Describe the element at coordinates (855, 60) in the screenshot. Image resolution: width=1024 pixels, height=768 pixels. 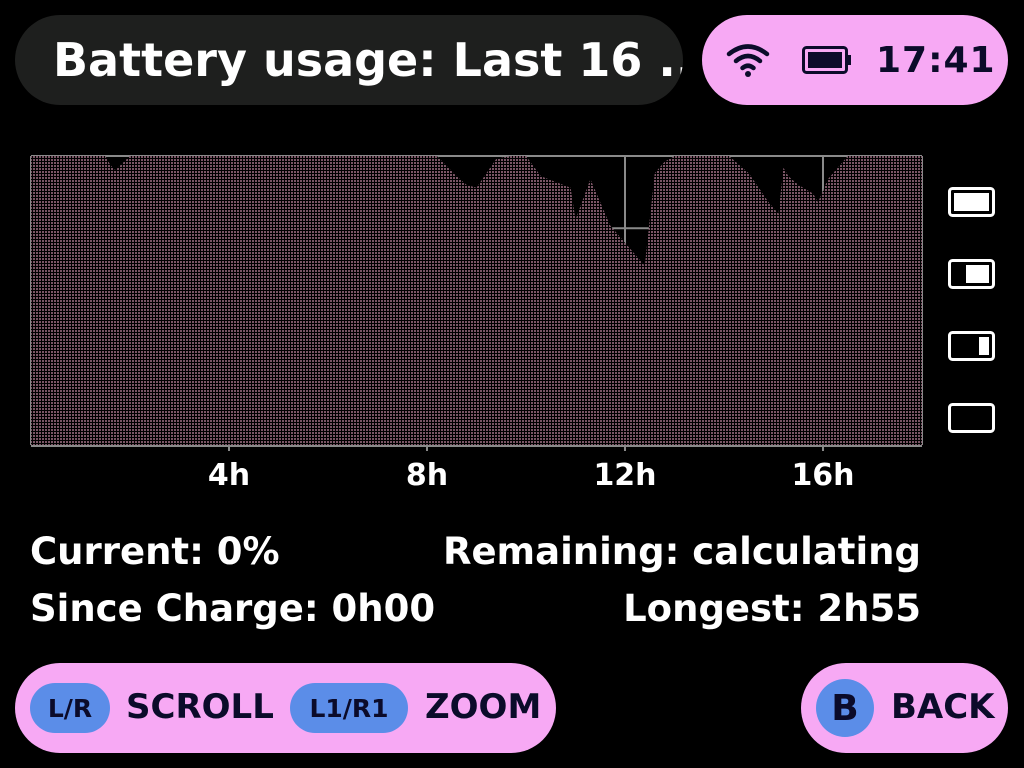
I see `status-bar: 17:41` at that location.